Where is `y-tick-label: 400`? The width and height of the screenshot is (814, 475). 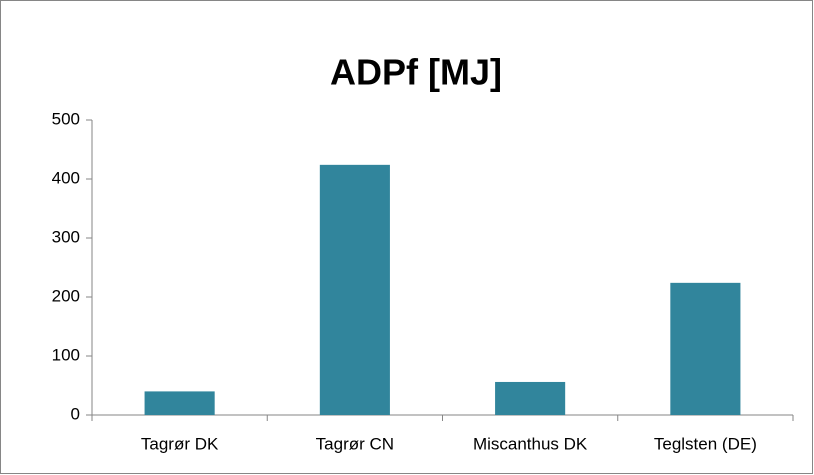
y-tick-label: 400 is located at coordinates (66, 177).